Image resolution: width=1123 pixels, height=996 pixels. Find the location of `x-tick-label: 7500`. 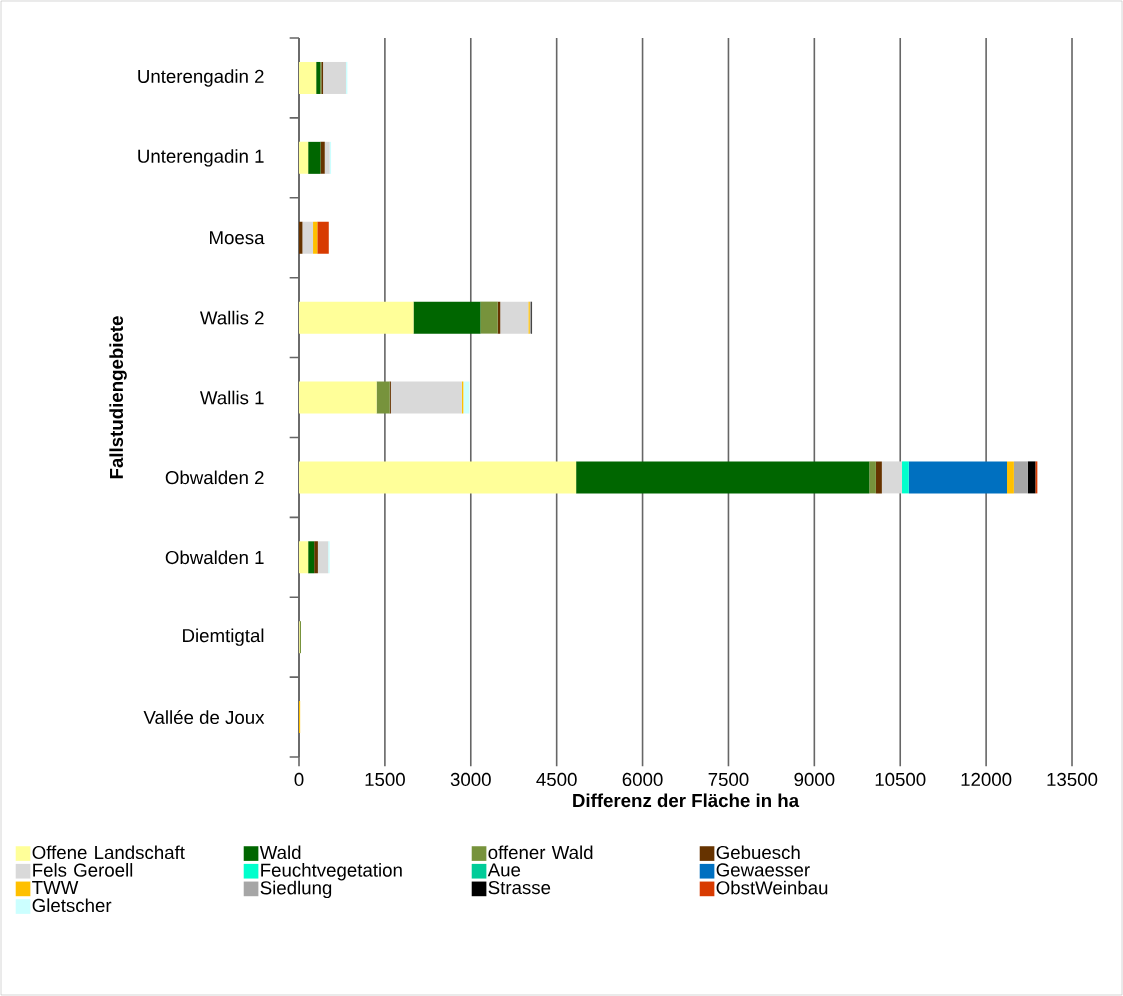

x-tick-label: 7500 is located at coordinates (728, 779).